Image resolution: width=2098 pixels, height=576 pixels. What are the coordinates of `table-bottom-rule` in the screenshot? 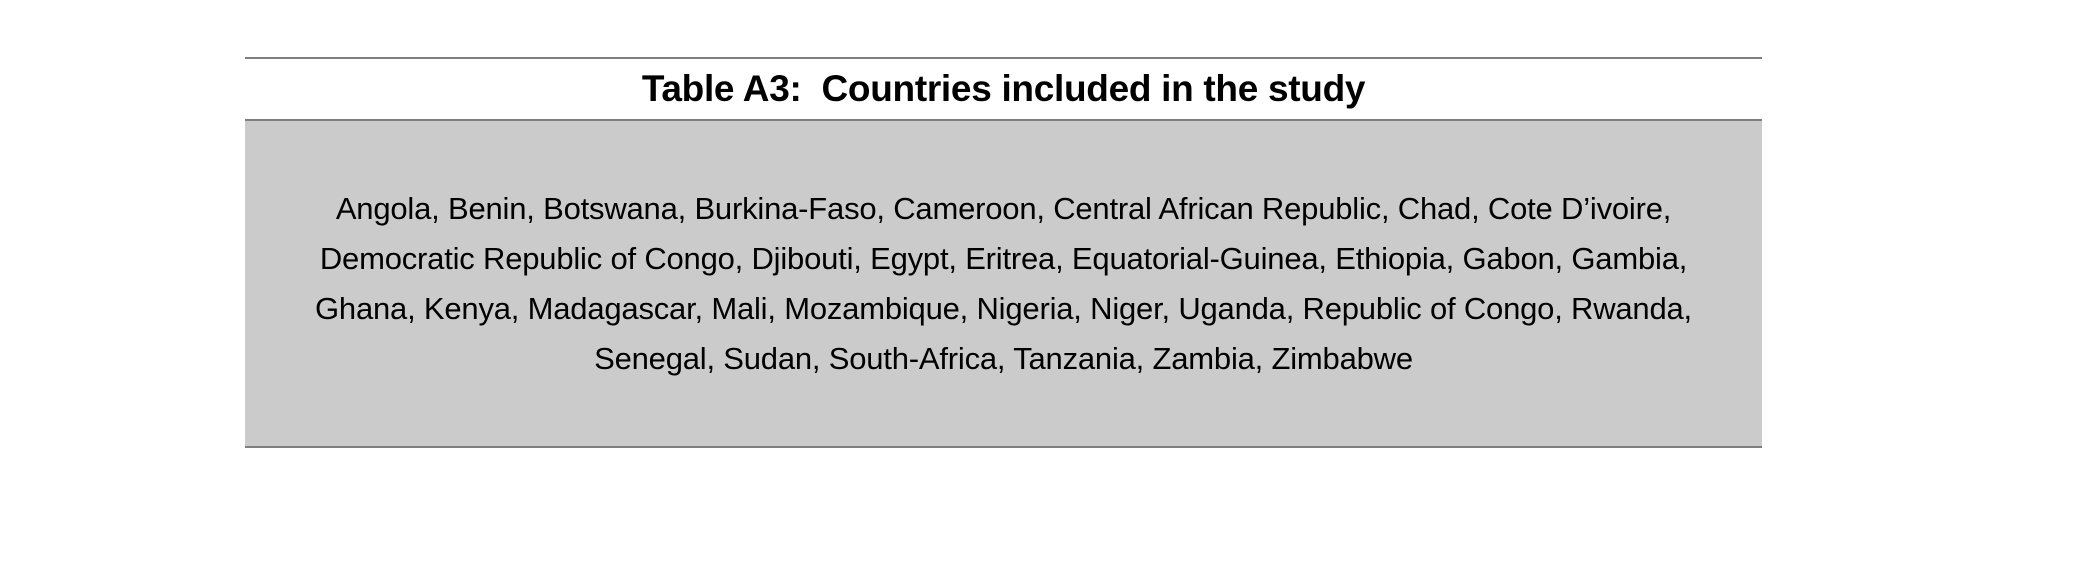 It's located at (1003, 447).